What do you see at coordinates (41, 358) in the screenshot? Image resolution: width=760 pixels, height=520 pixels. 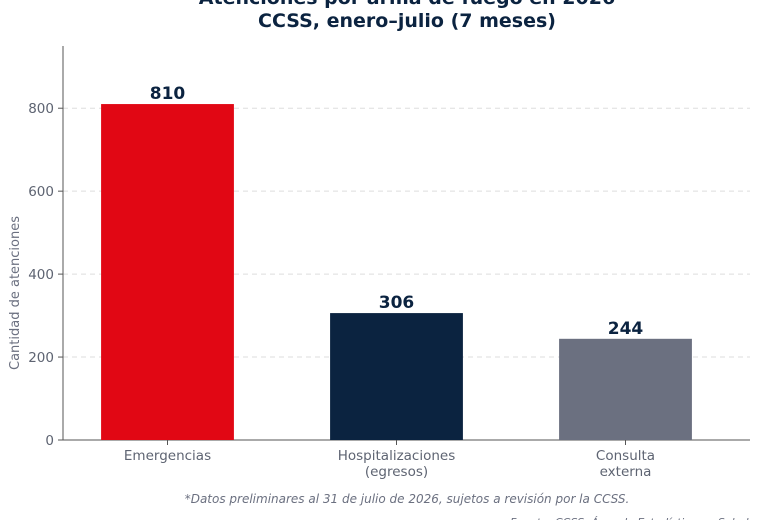 I see `y-tick-label: 200` at bounding box center [41, 358].